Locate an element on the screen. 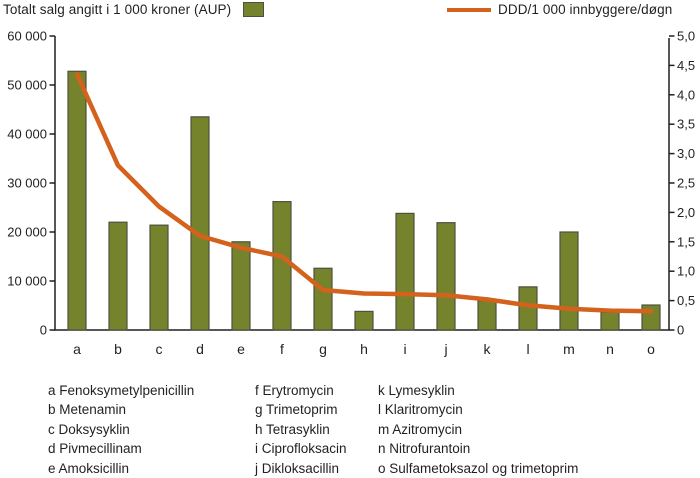 Image resolution: width=700 pixels, height=478 pixels. category-label-c: c is located at coordinates (159, 349).